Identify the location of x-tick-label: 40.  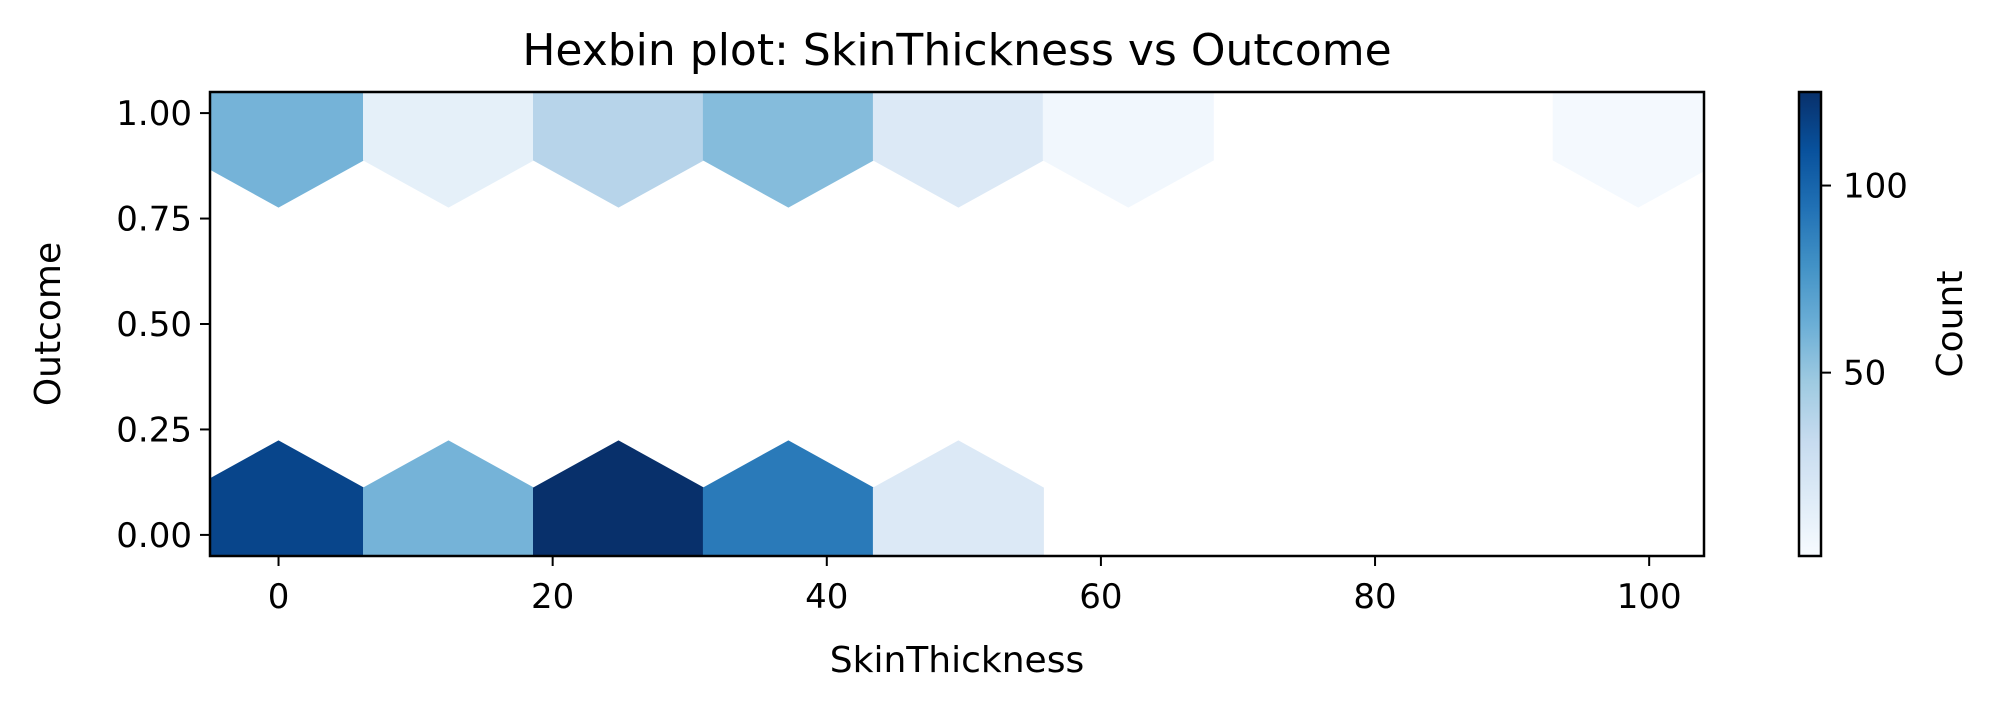
(826, 597).